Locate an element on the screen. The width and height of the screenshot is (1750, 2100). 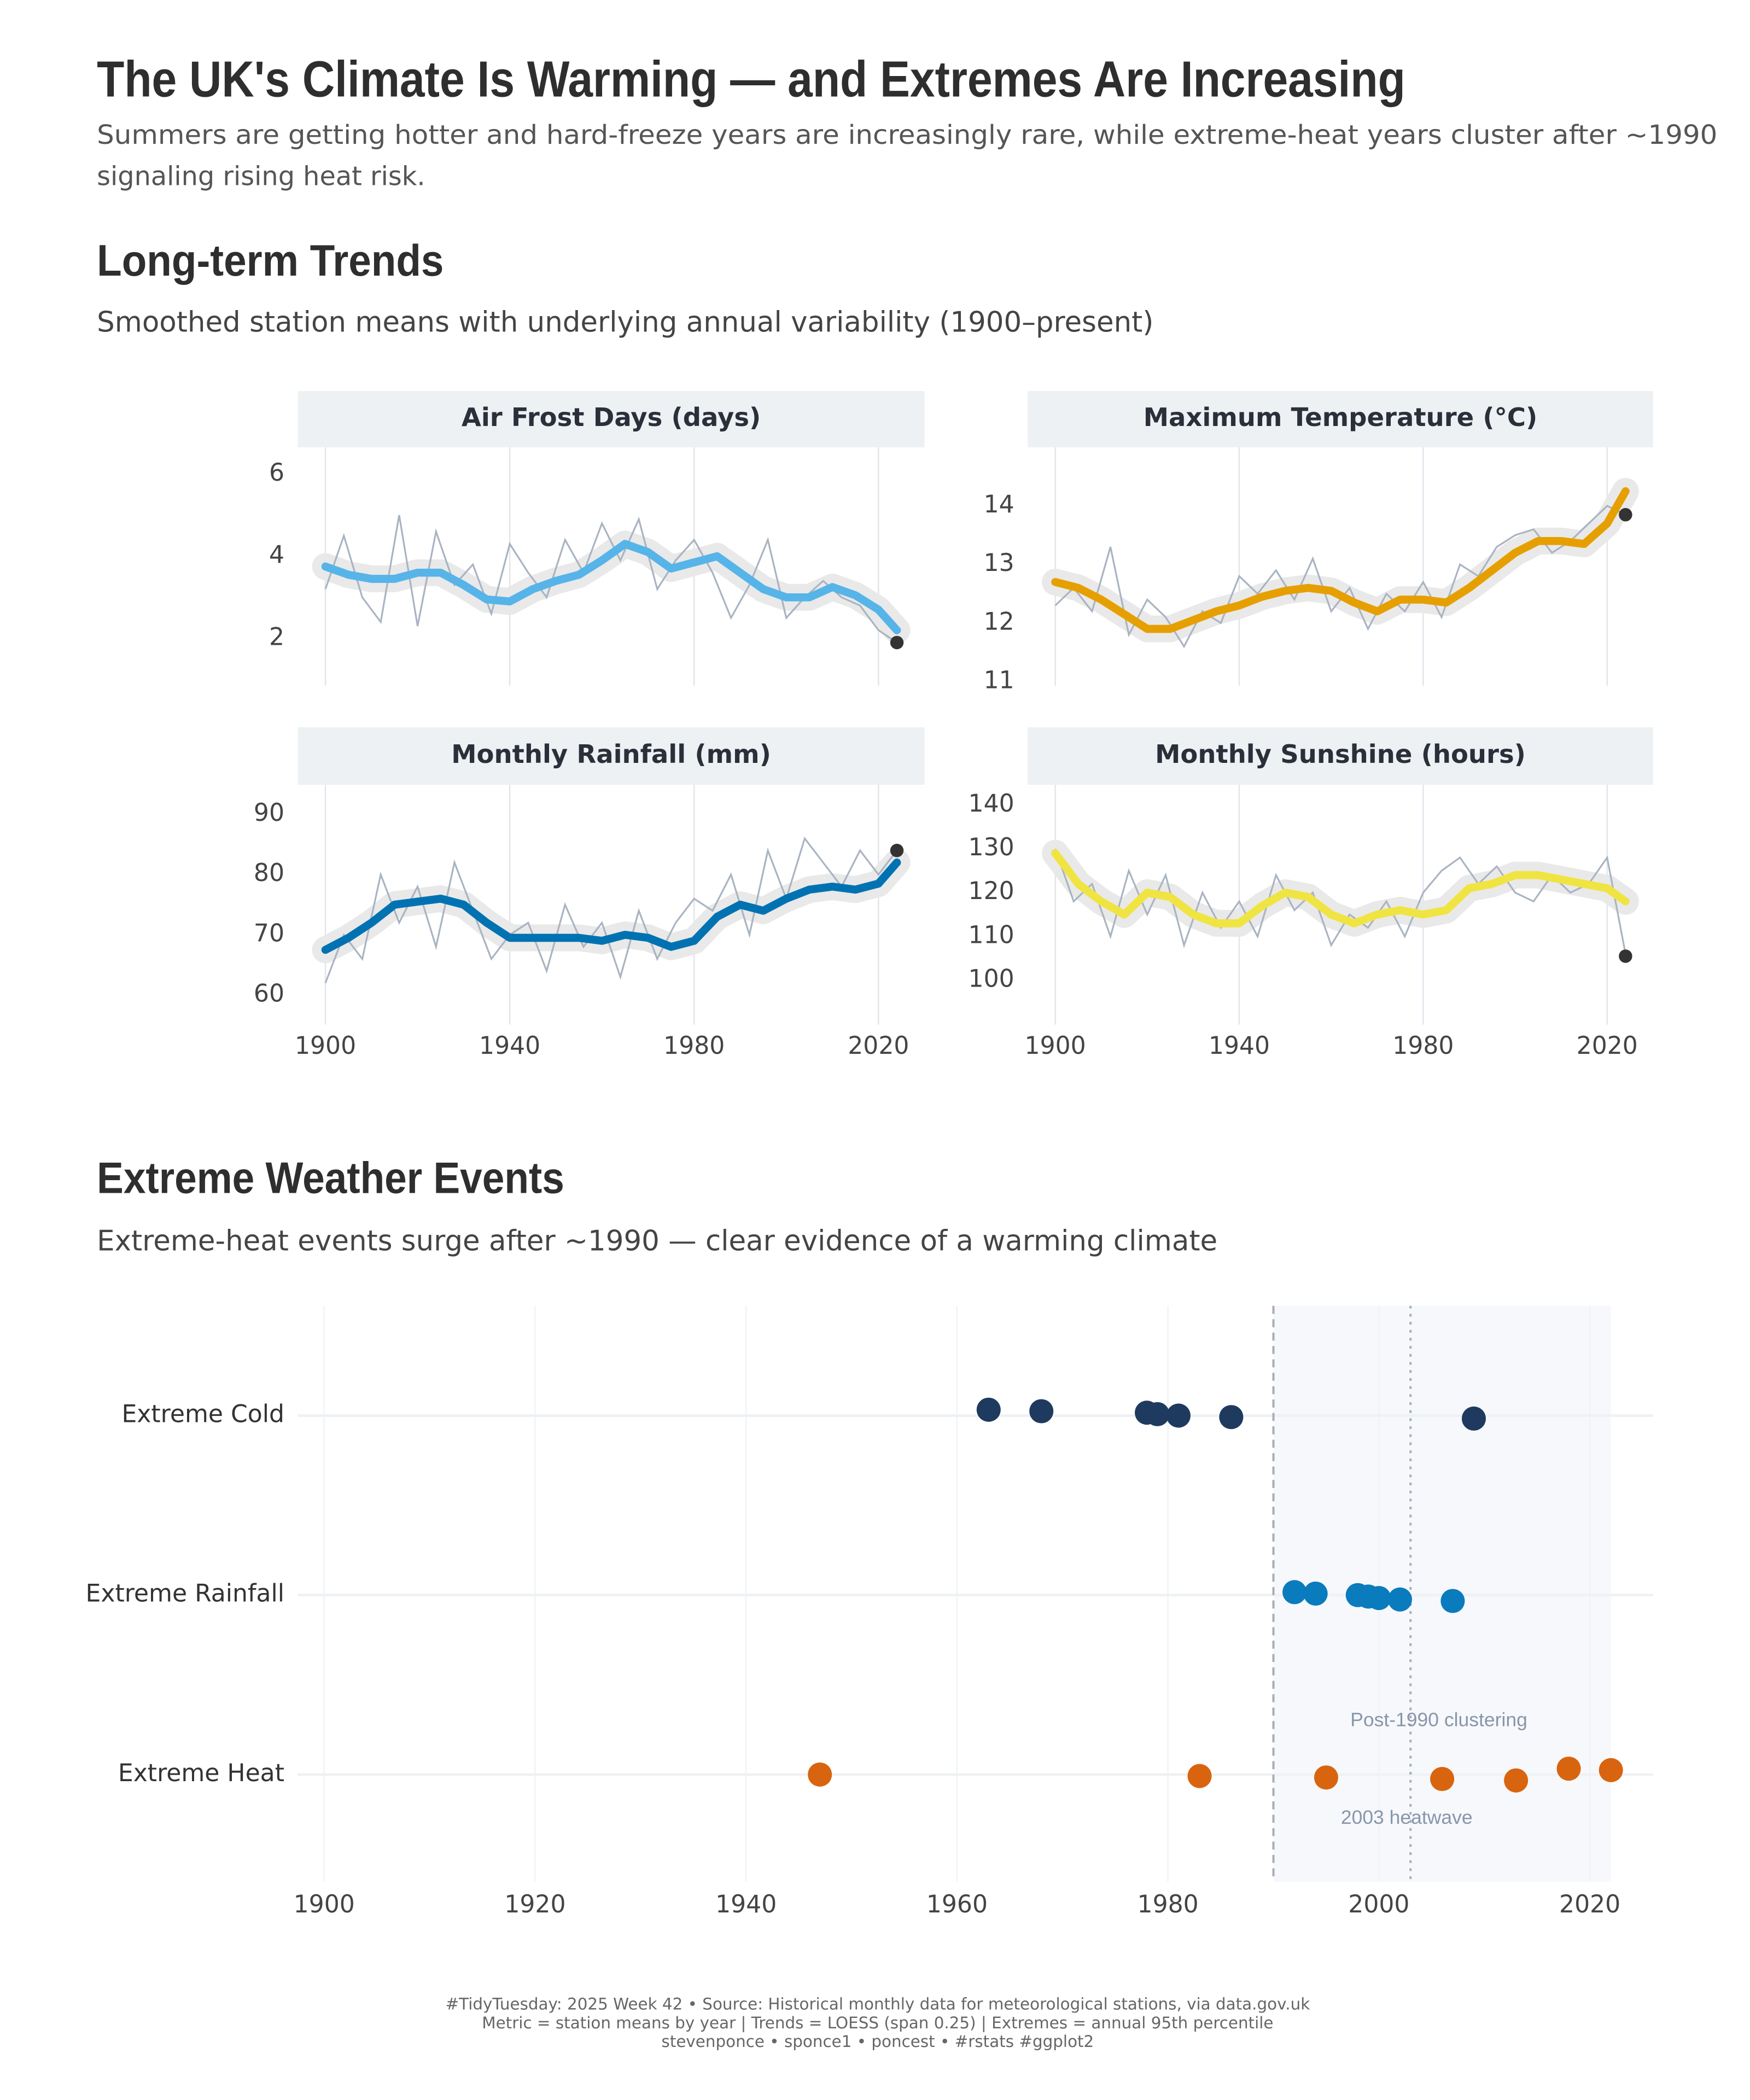
facet-title: Air Frost Days (days) is located at coordinates (611, 417).